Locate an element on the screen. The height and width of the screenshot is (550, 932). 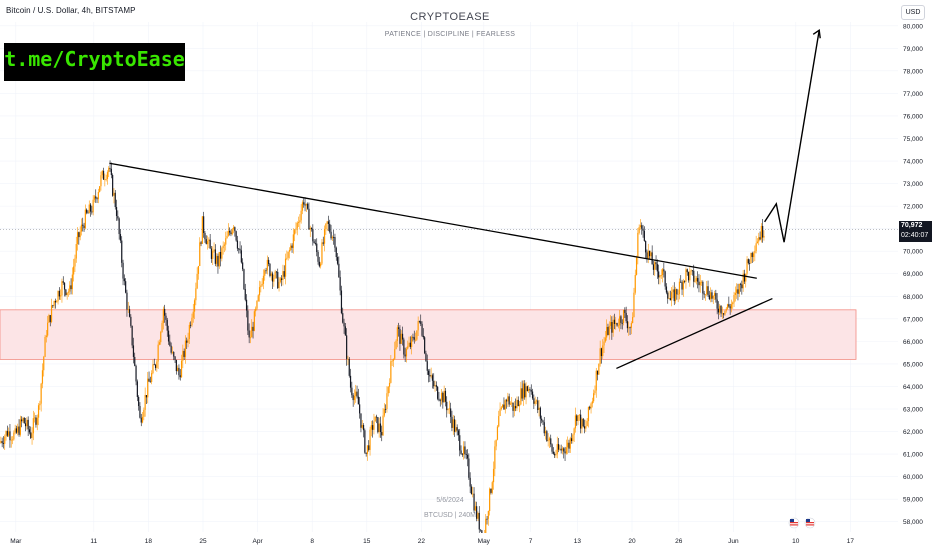
watermark-text: t.me/CryptoEase is located at coordinates (94, 59).